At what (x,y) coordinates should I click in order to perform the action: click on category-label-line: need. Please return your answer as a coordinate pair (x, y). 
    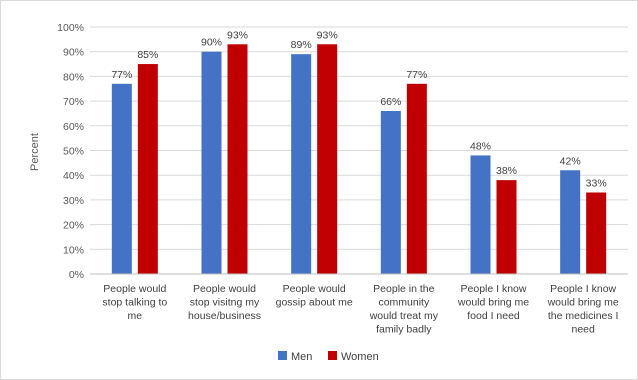
    Looking at the image, I should click on (583, 330).